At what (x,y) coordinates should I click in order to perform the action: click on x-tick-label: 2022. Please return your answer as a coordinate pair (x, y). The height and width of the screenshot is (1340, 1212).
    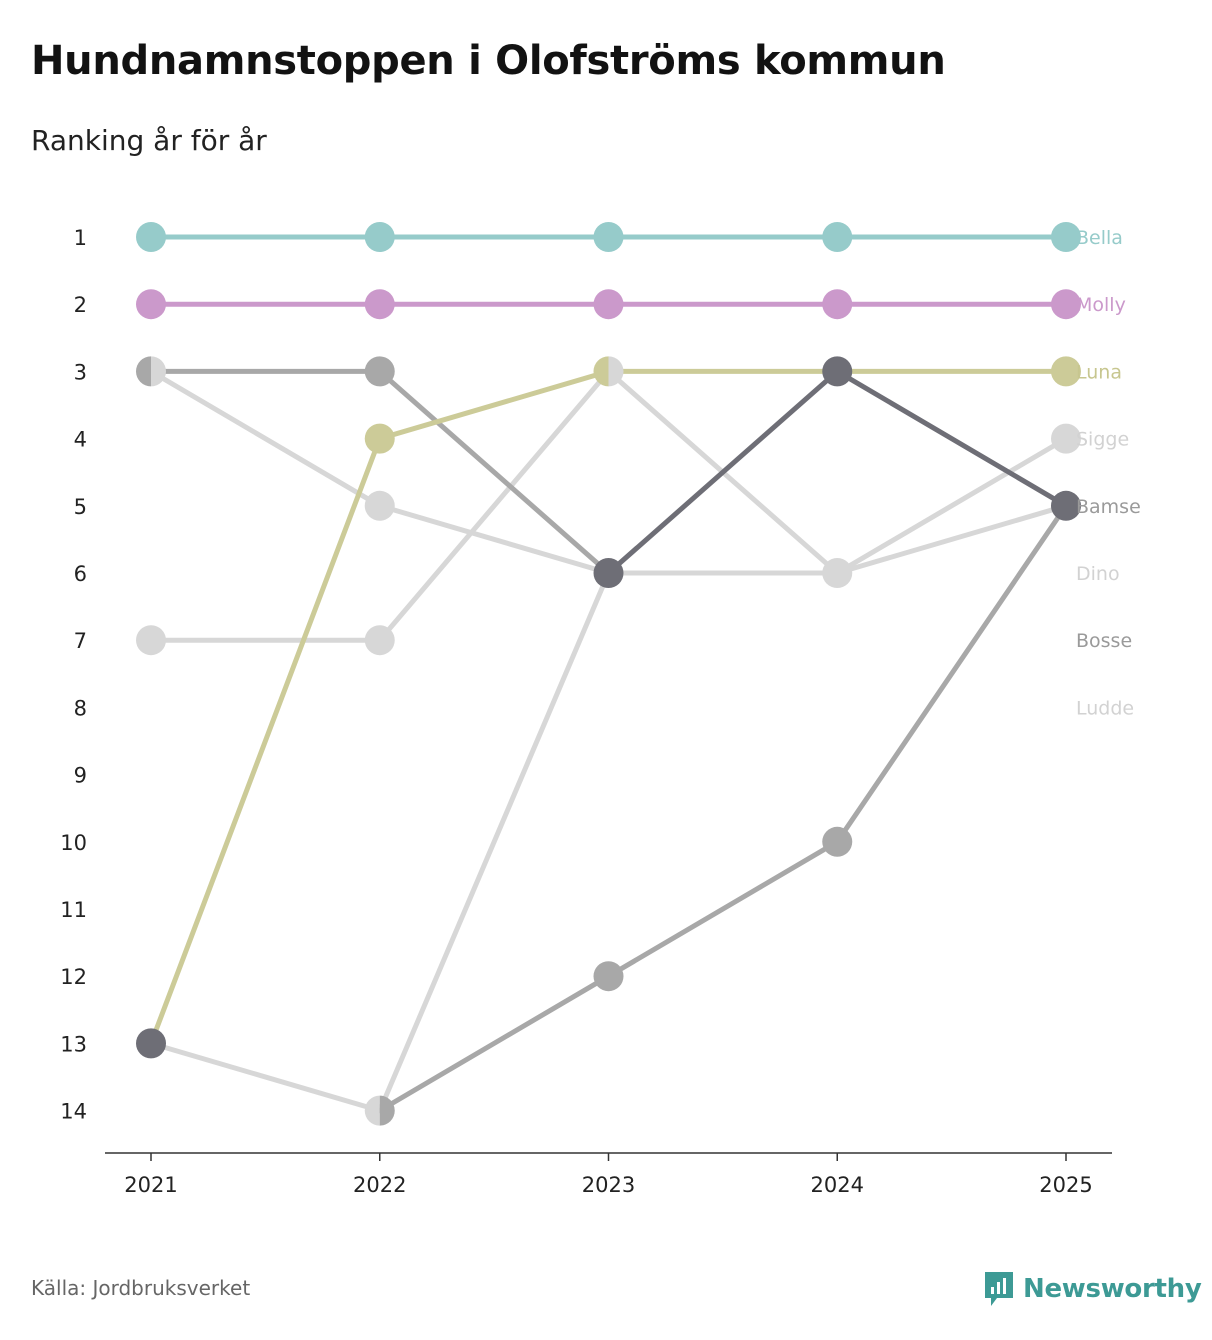
    Looking at the image, I should click on (379, 1185).